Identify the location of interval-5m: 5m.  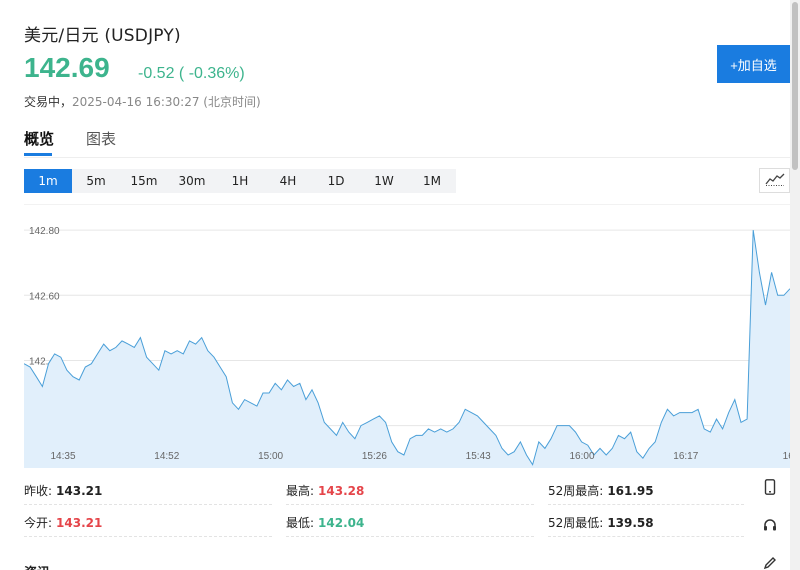
(96, 181).